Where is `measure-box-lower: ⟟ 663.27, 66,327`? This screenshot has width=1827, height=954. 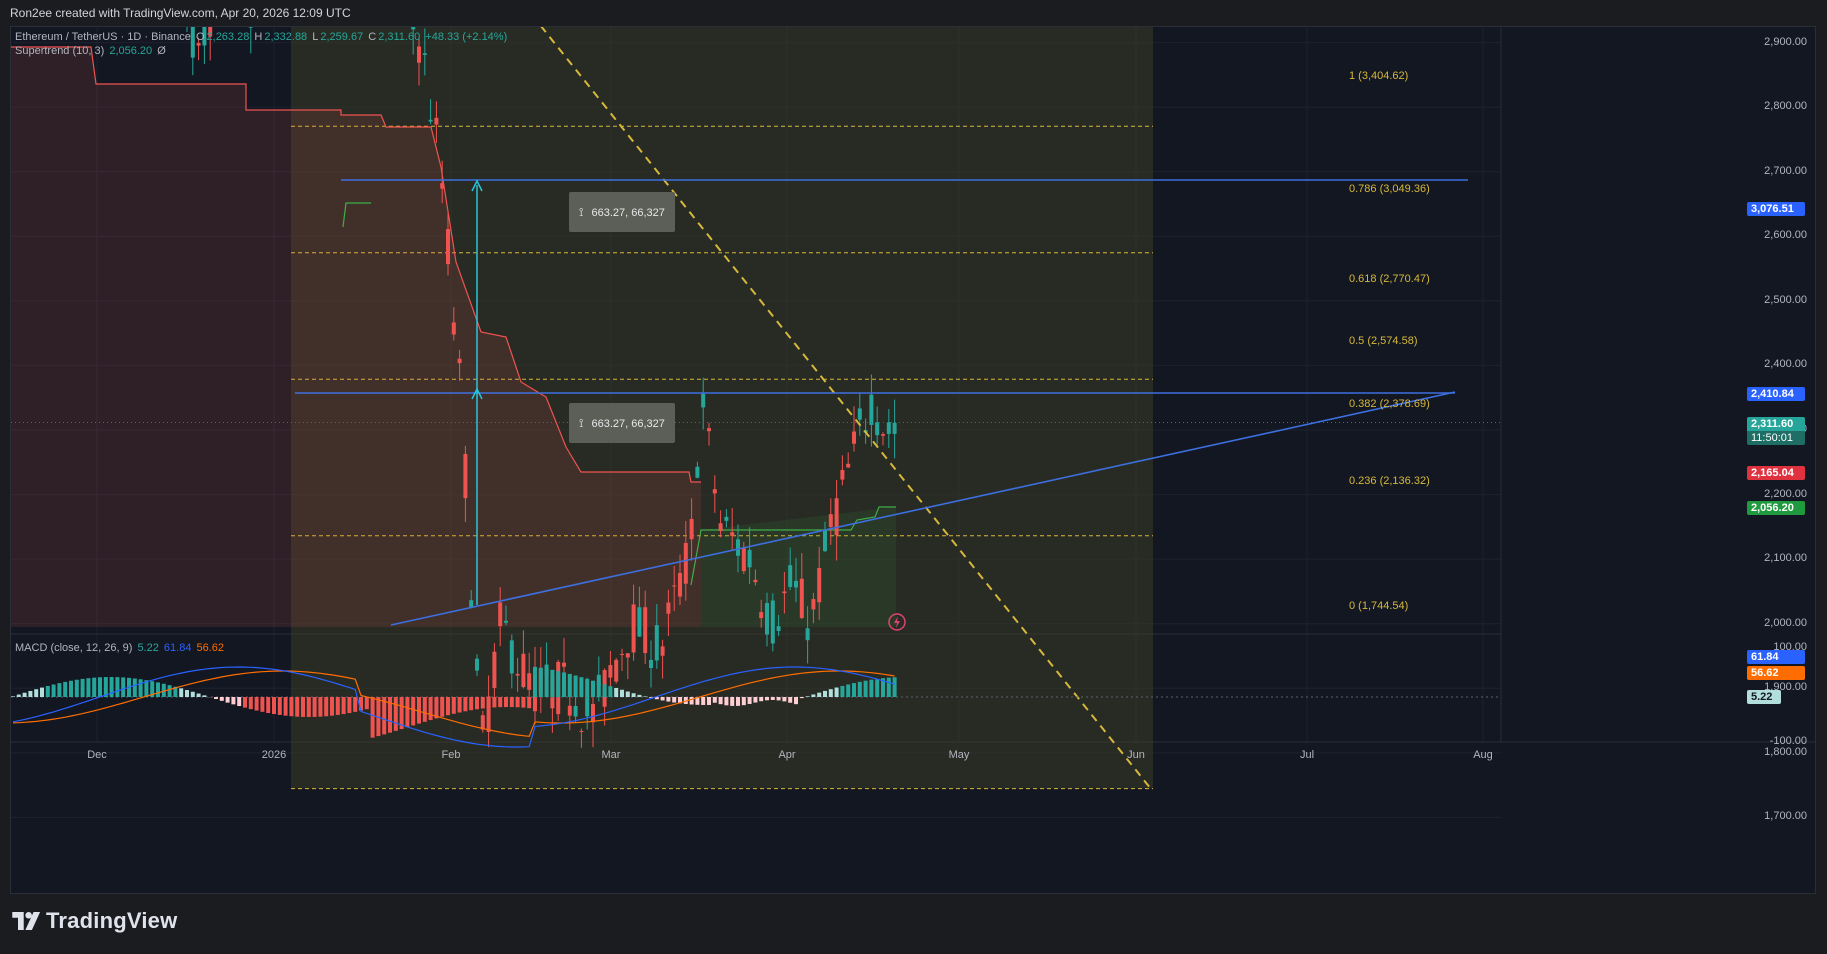 measure-box-lower: ⟟ 663.27, 66,327 is located at coordinates (622, 423).